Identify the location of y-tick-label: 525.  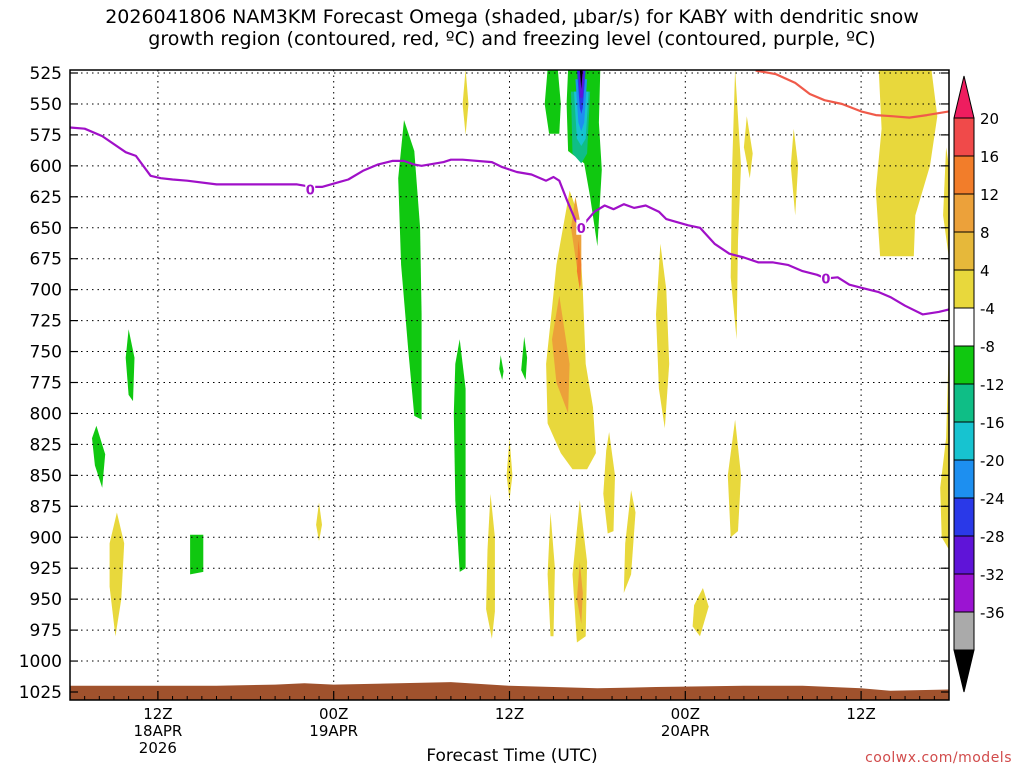
(46, 74).